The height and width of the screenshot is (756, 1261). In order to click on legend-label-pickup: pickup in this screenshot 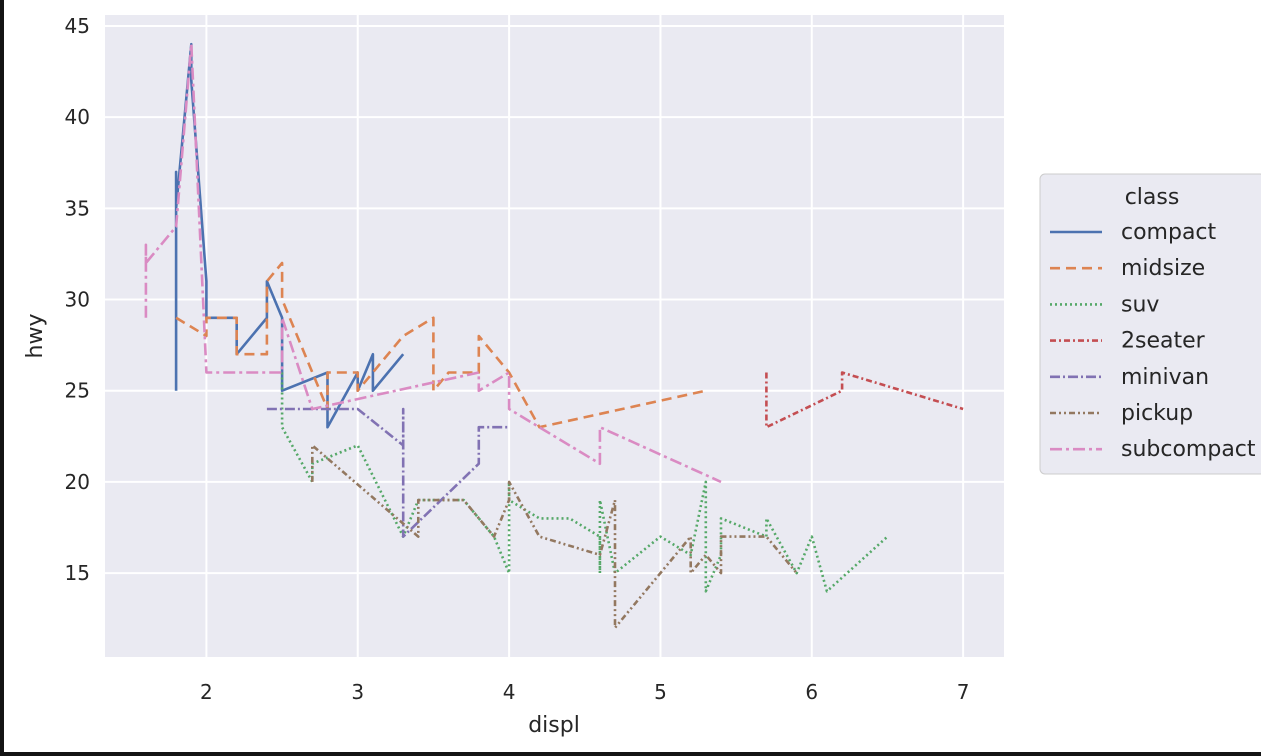, I will do `click(1157, 413)`.